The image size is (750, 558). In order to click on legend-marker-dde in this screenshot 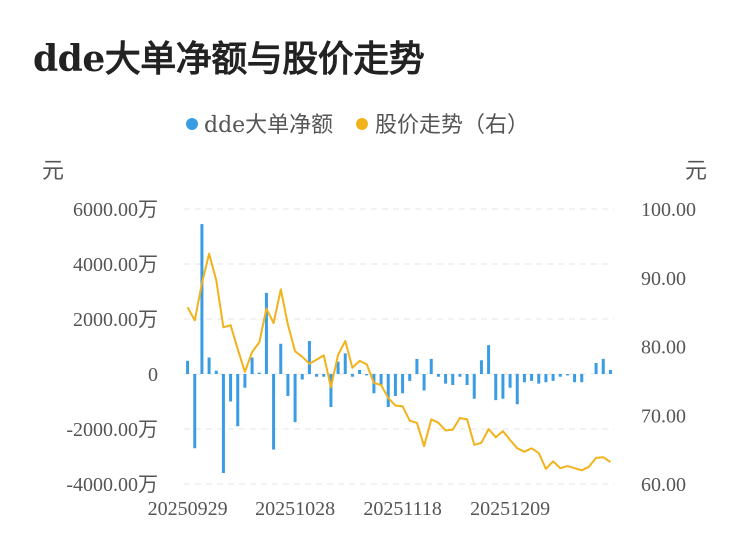, I will do `click(192, 124)`.